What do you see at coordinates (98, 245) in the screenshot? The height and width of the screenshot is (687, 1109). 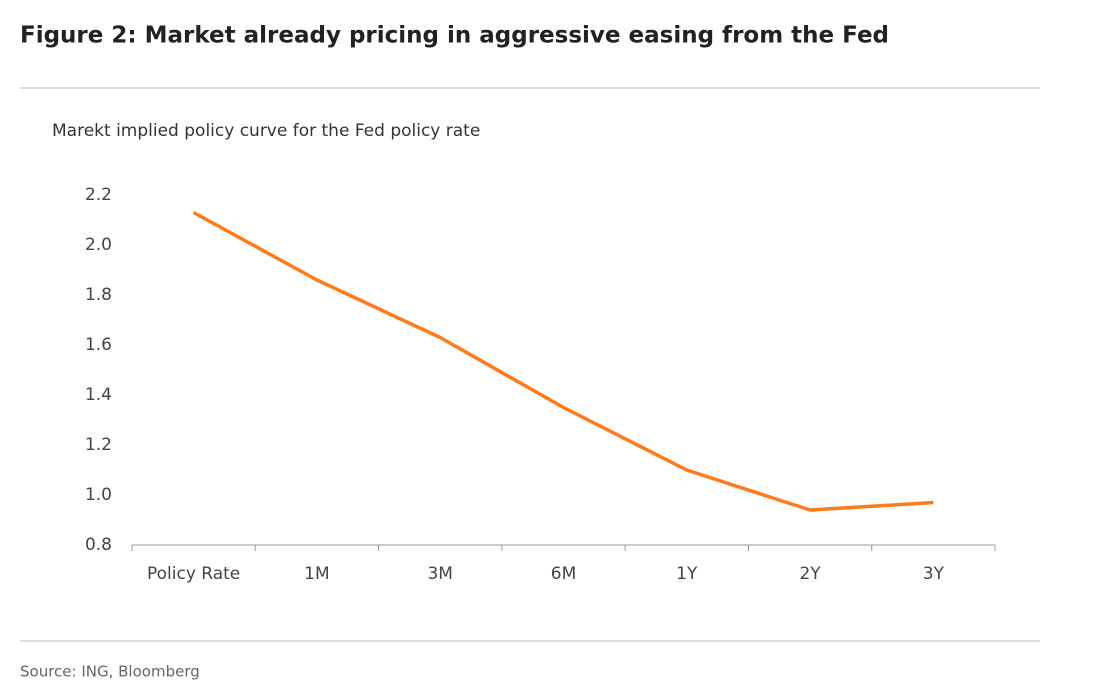 I see `y-tick-label: 2.0` at bounding box center [98, 245].